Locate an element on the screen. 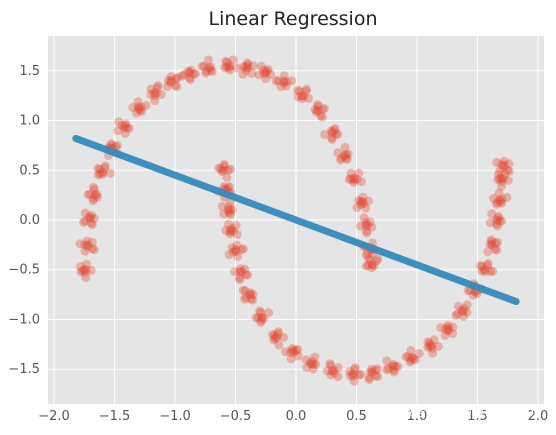 The height and width of the screenshot is (435, 556). chart-title: Linear Regression is located at coordinates (292, 19).